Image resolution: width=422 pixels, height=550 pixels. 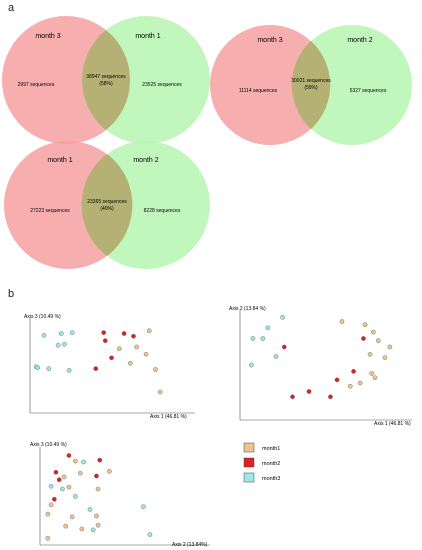 I want to click on pcoa-2-x-label: Axis 1 (46.81 %), so click(x=392, y=424).